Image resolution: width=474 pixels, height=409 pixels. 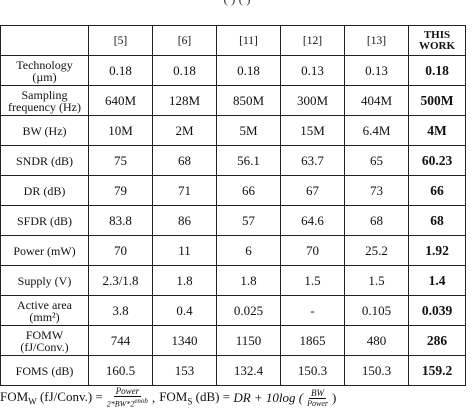 What do you see at coordinates (248, 310) in the screenshot?
I see `value-cell: 0.025` at bounding box center [248, 310].